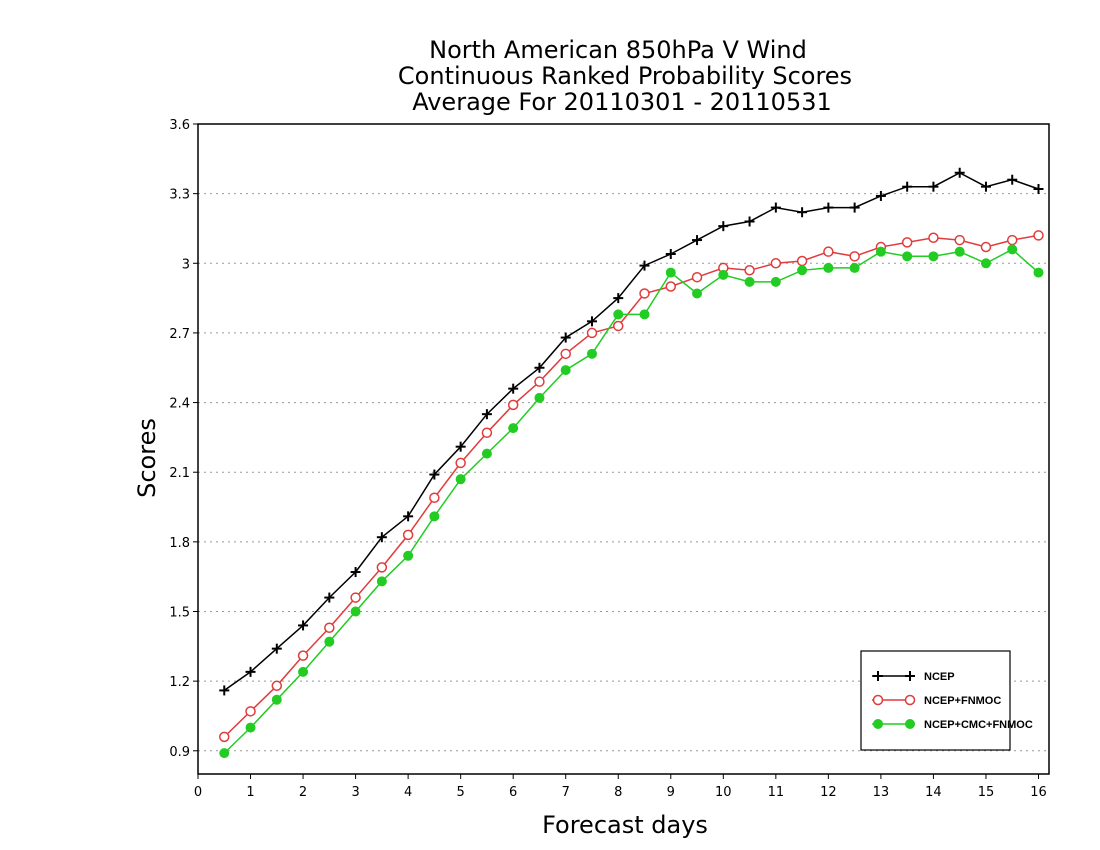 Image resolution: width=1100 pixels, height=850 pixels. I want to click on x-tick-label: 10, so click(723, 792).